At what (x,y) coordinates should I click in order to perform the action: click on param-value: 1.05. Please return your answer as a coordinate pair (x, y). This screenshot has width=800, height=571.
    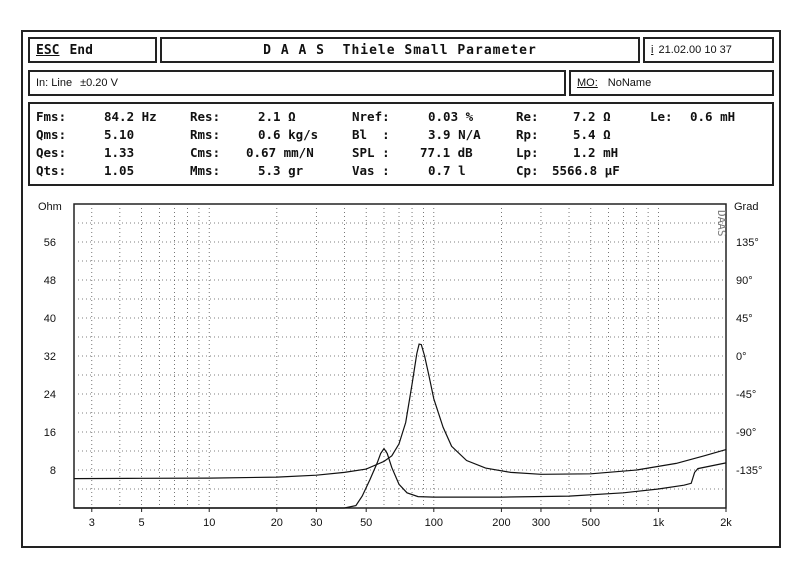
    Looking at the image, I should click on (119, 170).